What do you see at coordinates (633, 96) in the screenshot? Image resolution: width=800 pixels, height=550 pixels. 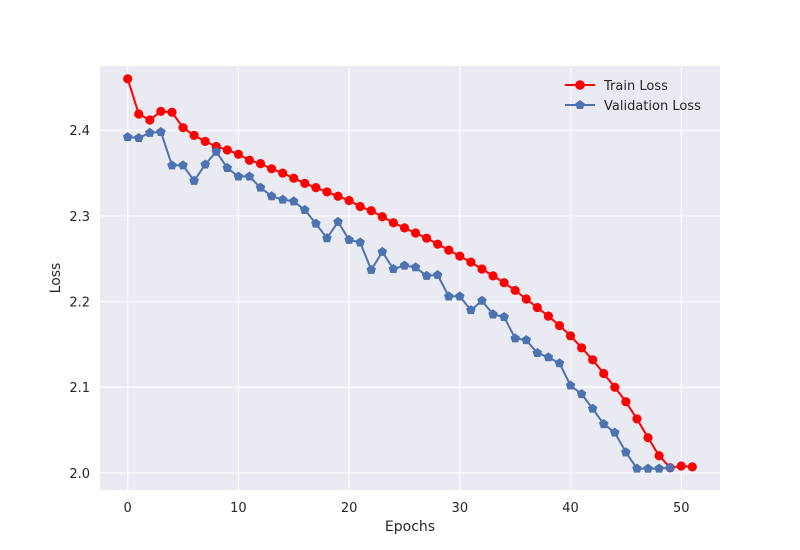 I see `legend: Train Loss Validation Loss` at bounding box center [633, 96].